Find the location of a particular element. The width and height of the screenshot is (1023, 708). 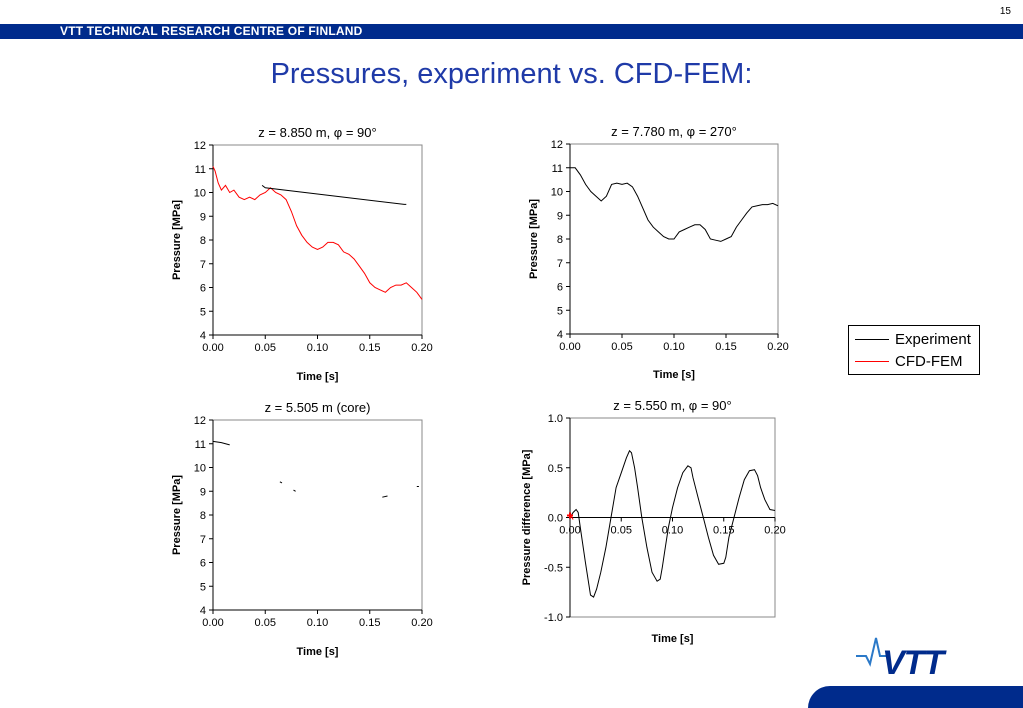

header-bar is located at coordinates (511, 31).